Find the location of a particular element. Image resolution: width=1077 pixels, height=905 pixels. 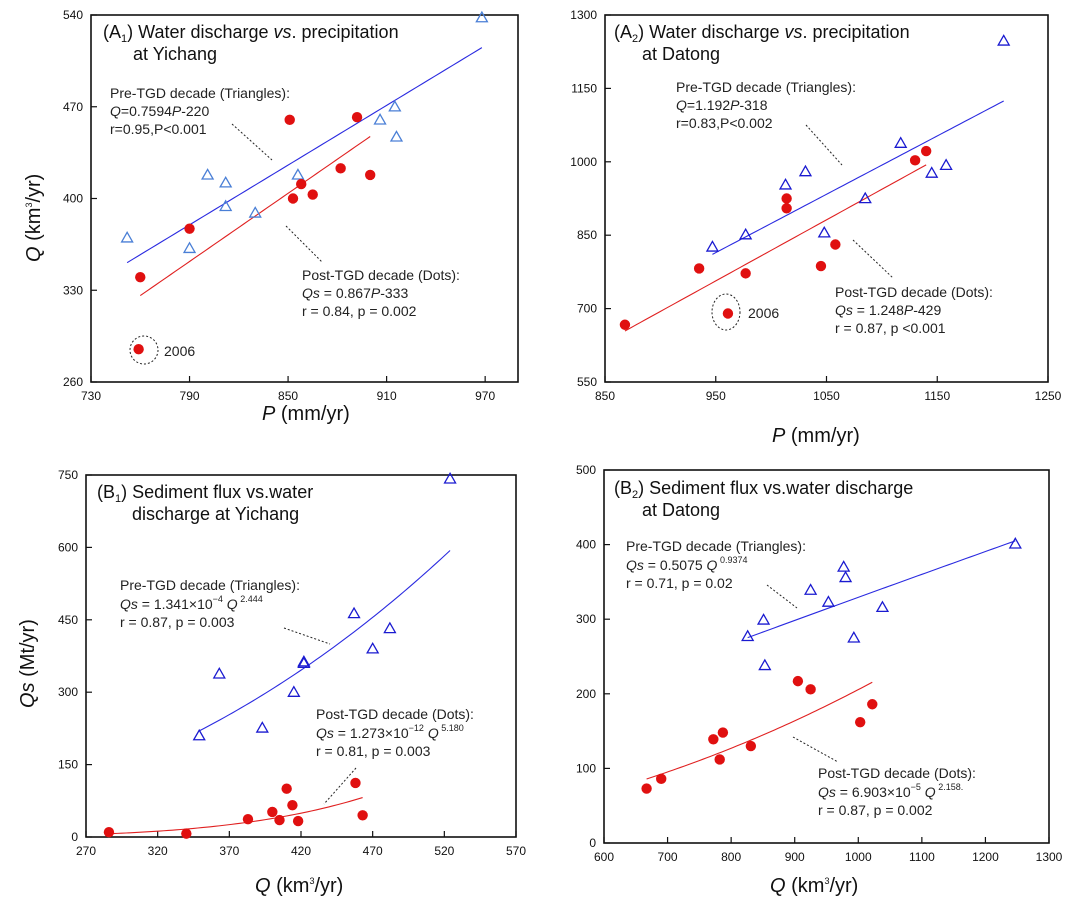

label-2006-a2: 2006 is located at coordinates (763, 313).